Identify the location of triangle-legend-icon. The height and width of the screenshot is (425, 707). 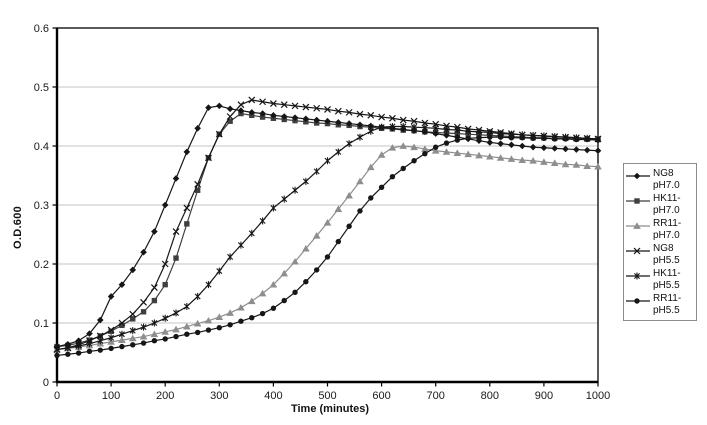
(638, 225).